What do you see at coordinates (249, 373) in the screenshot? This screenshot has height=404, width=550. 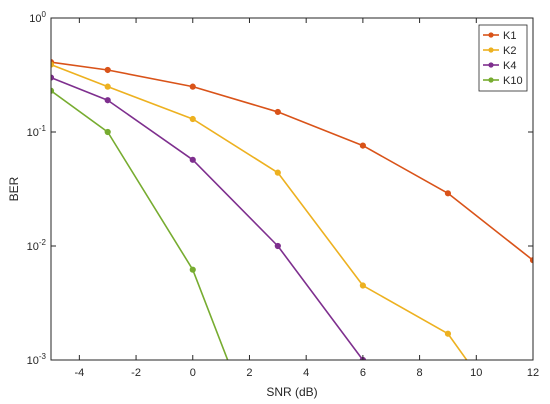 I see `x-tick-label: 2` at bounding box center [249, 373].